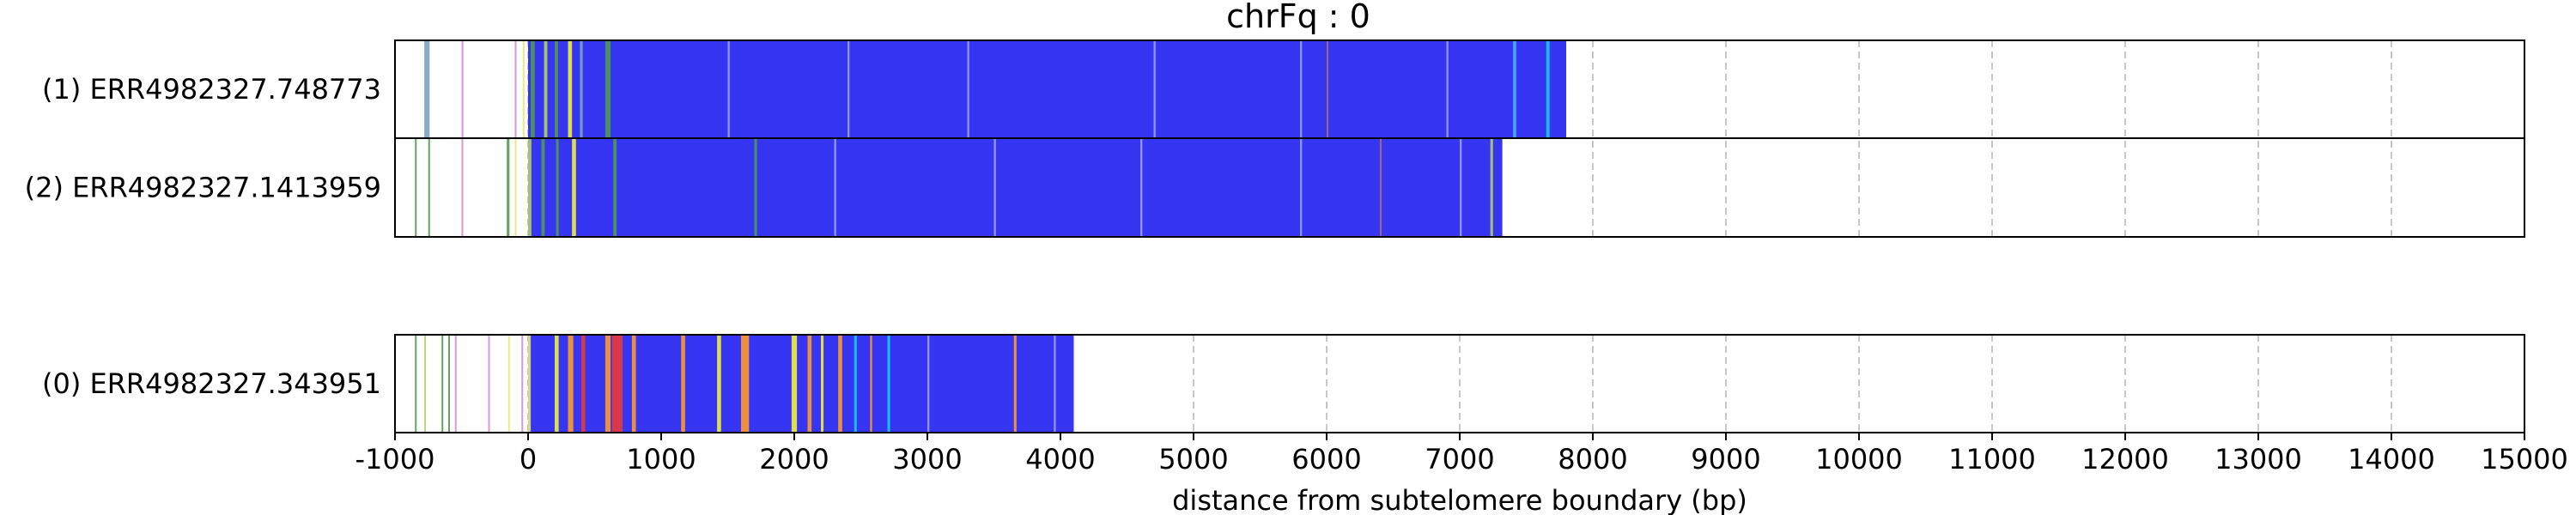  Describe the element at coordinates (927, 459) in the screenshot. I see `x-tick-label: 3000` at that location.